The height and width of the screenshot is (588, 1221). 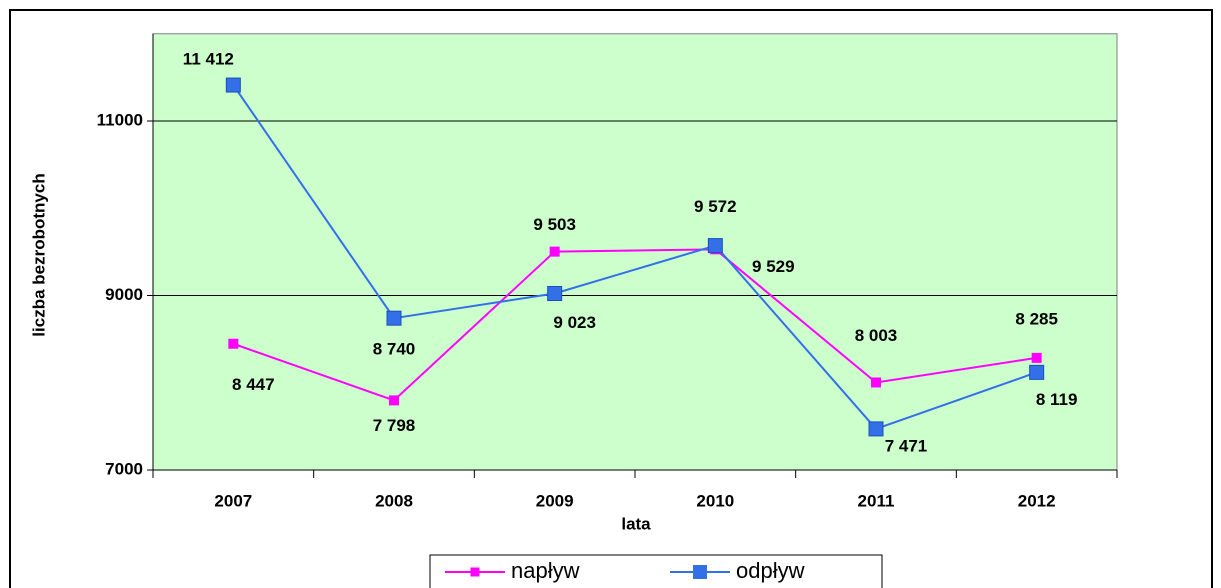 What do you see at coordinates (1036, 318) in the screenshot?
I see `data-label: 8 285` at bounding box center [1036, 318].